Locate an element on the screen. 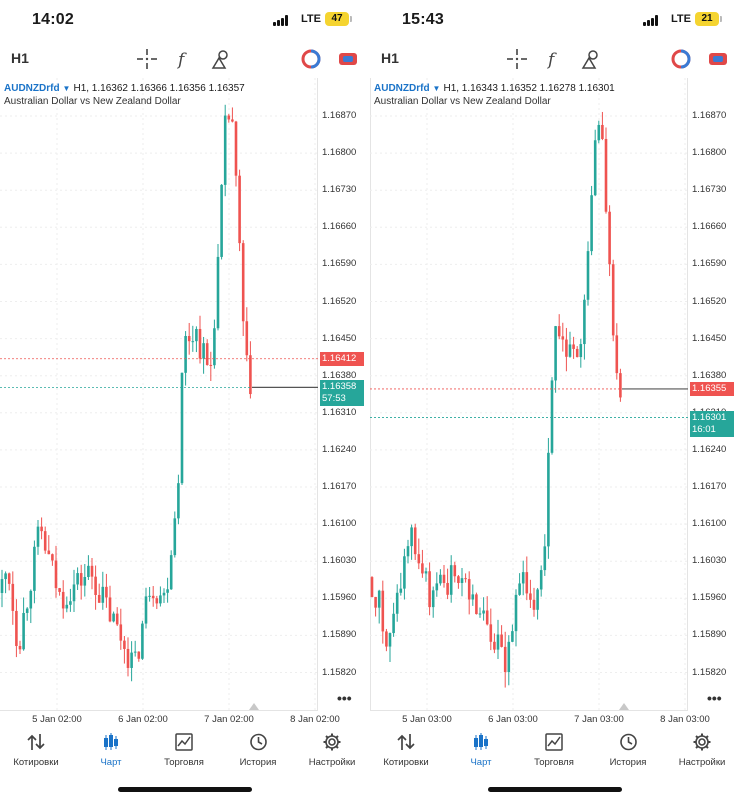 The image size is (739, 800). nav-label: Торговля is located at coordinates (554, 762).